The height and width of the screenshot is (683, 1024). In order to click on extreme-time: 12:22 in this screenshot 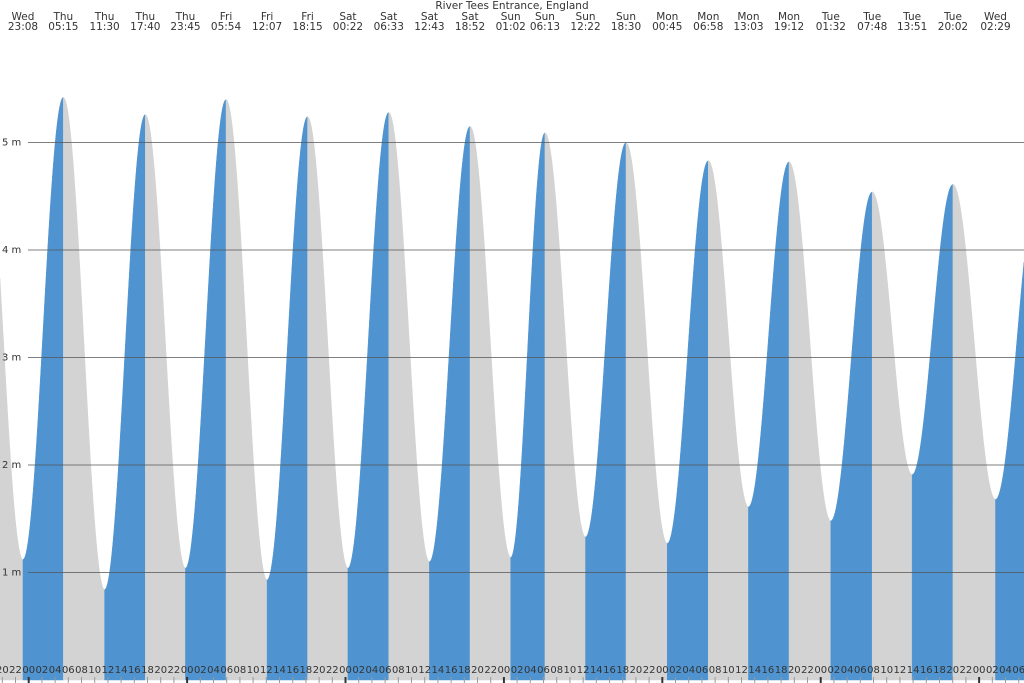, I will do `click(585, 27)`.